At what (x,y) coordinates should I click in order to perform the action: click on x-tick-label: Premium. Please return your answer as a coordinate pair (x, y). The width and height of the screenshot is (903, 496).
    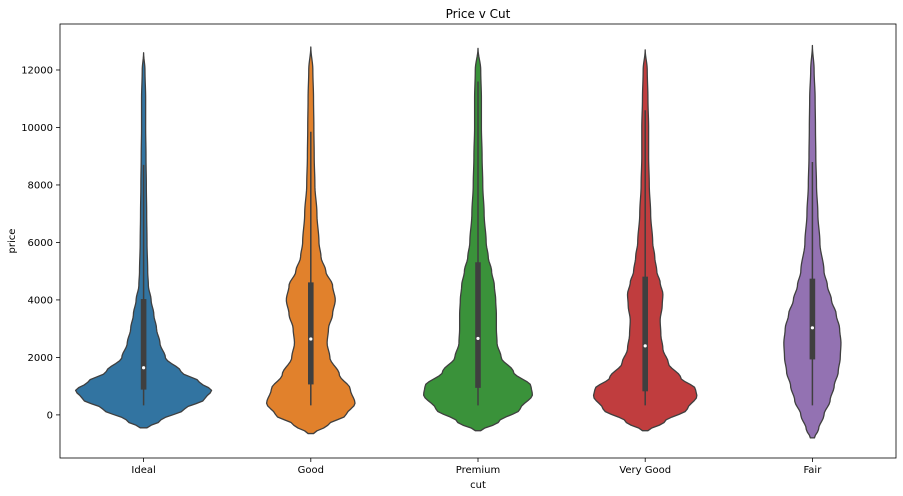
    Looking at the image, I should click on (478, 470).